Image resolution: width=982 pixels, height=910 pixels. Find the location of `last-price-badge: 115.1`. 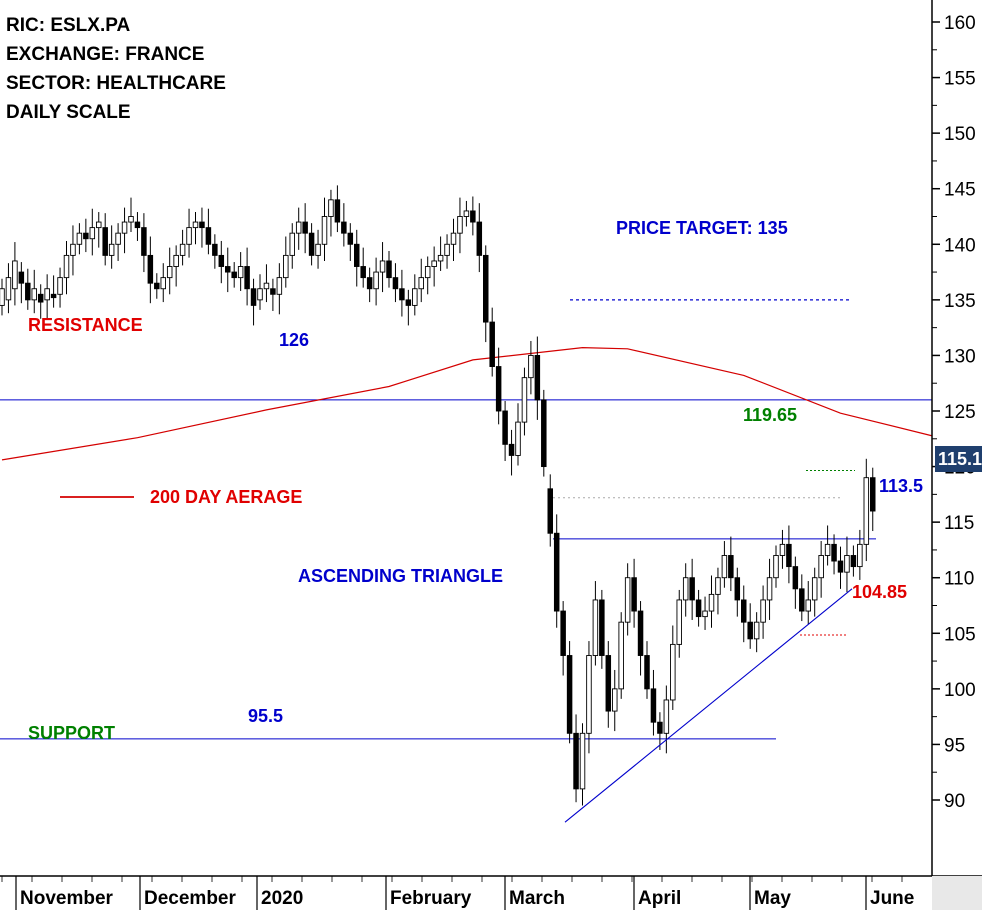

last-price-badge: 115.1 is located at coordinates (958, 459).